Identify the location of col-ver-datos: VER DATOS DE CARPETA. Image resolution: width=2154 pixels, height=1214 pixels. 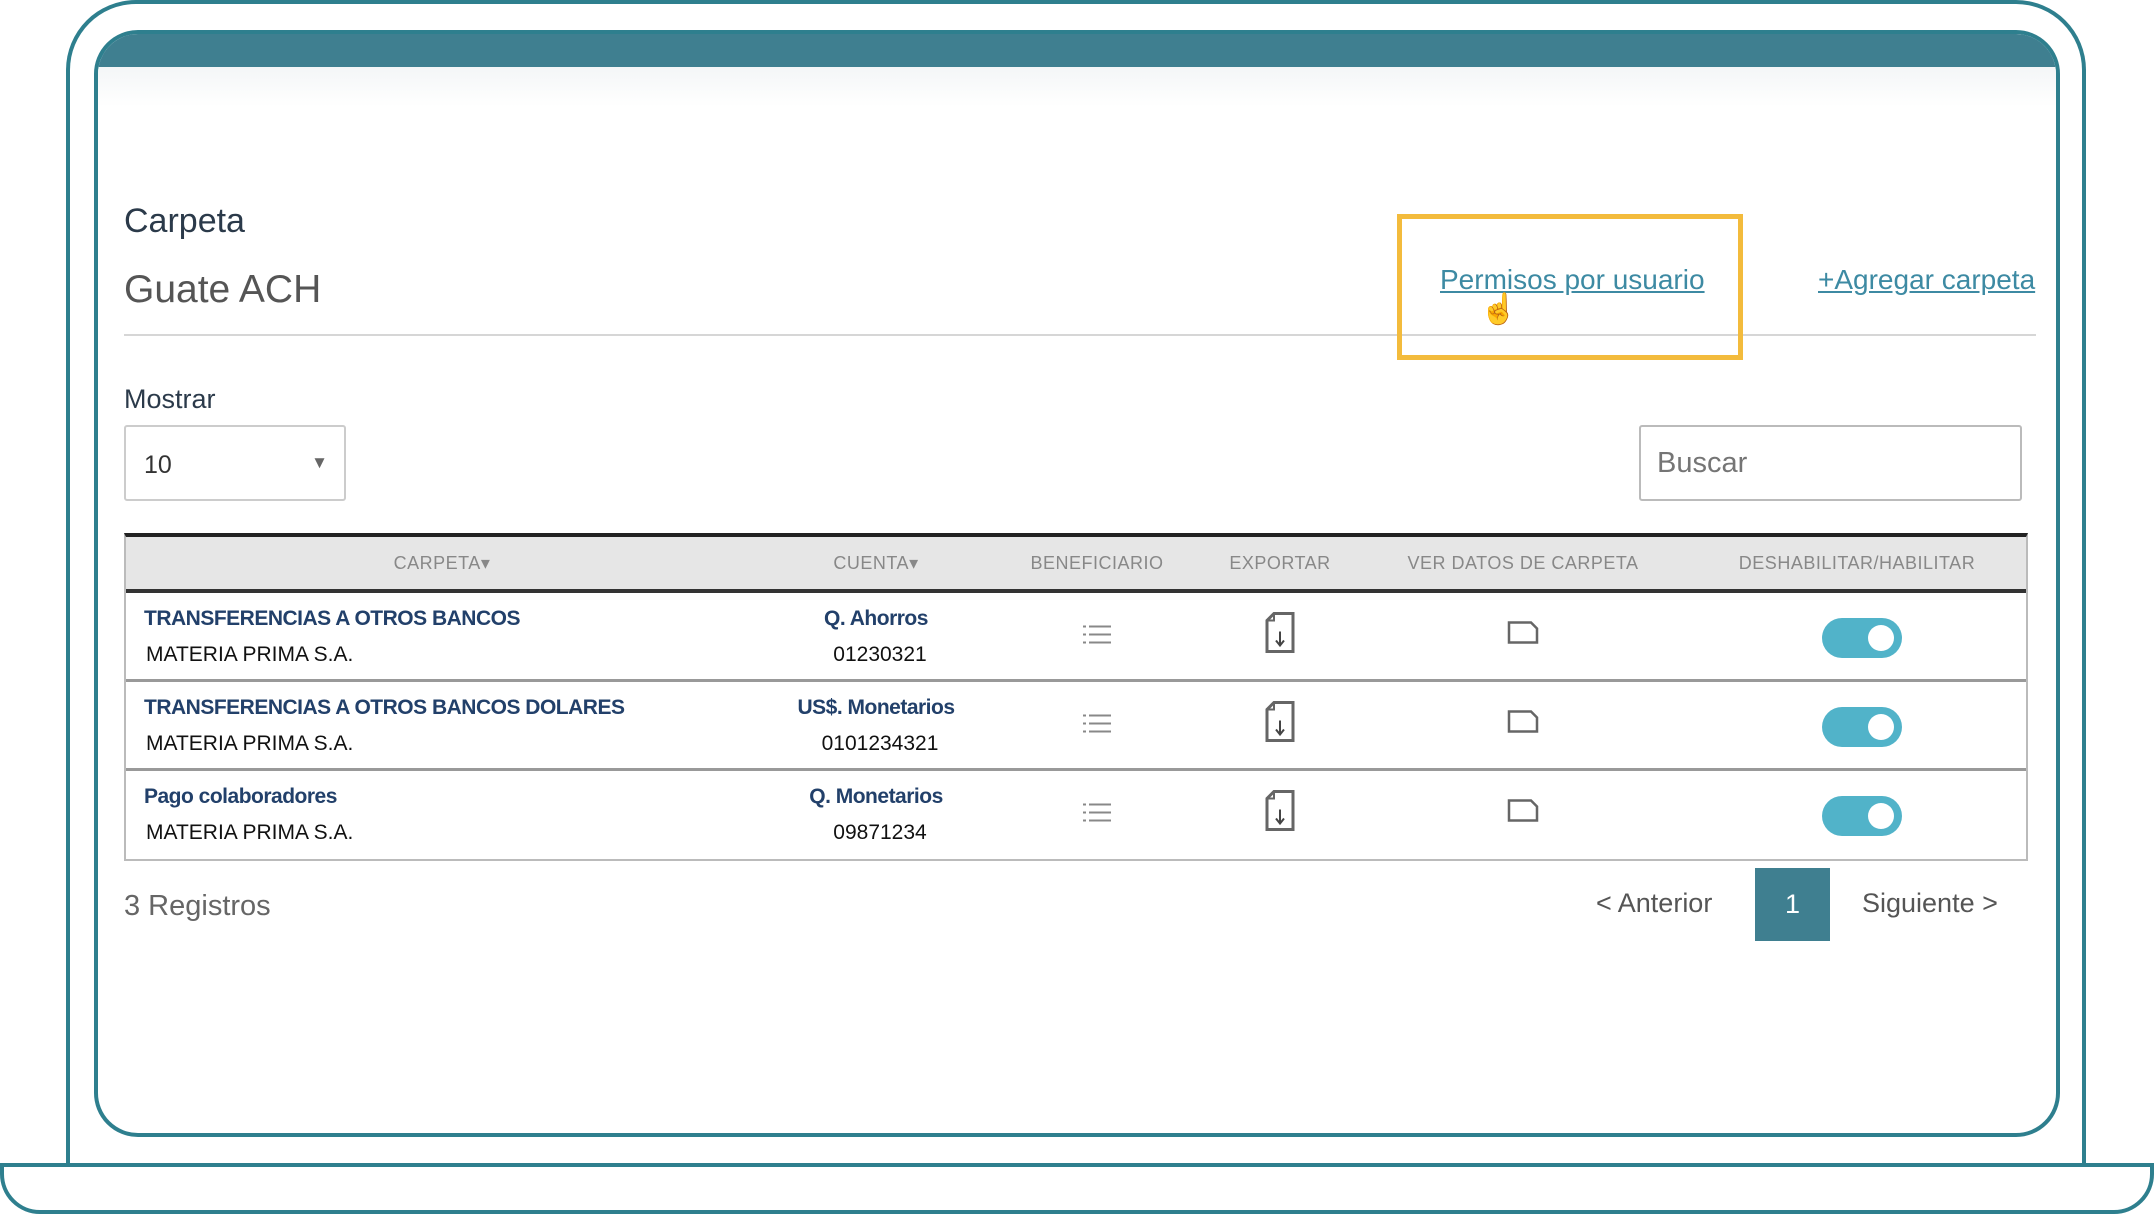
(1523, 563).